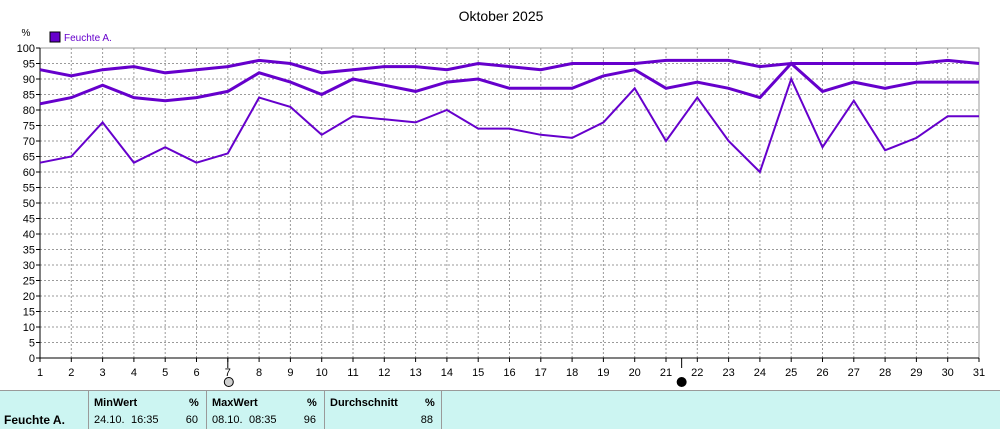 This screenshot has width=1000, height=429. What do you see at coordinates (29, 65) in the screenshot?
I see `y-tick-label: 95` at bounding box center [29, 65].